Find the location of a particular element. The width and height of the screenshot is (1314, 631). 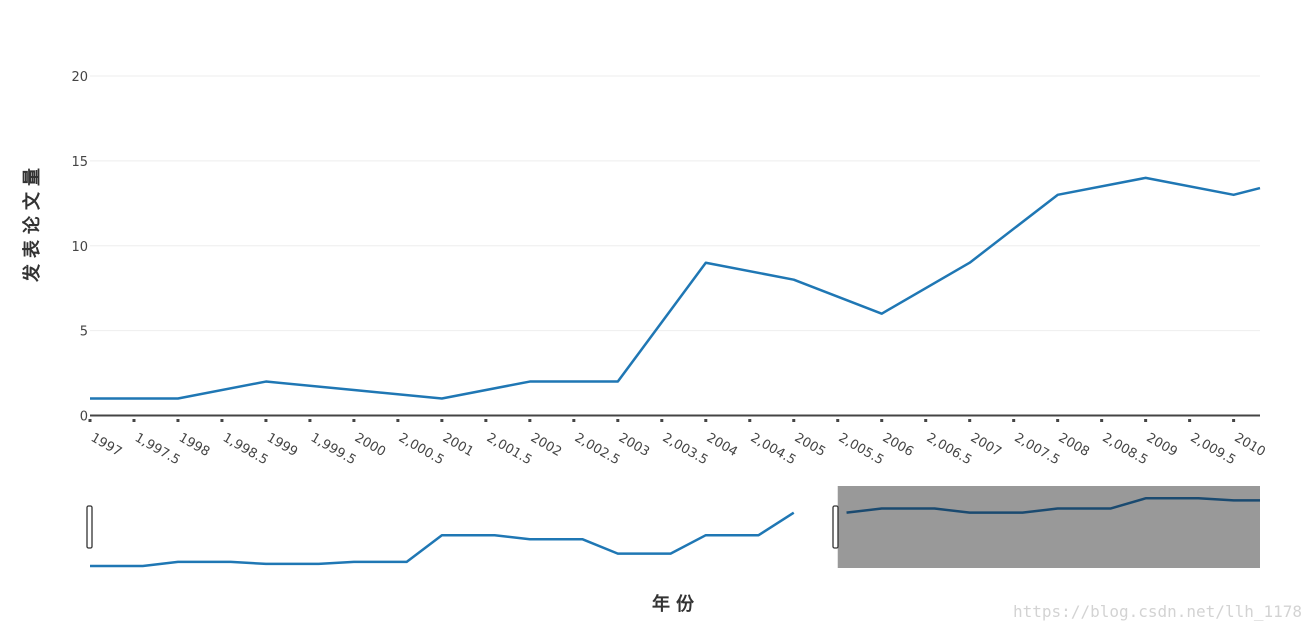

y-axis-title: 发表论文量 is located at coordinates (32, 222).